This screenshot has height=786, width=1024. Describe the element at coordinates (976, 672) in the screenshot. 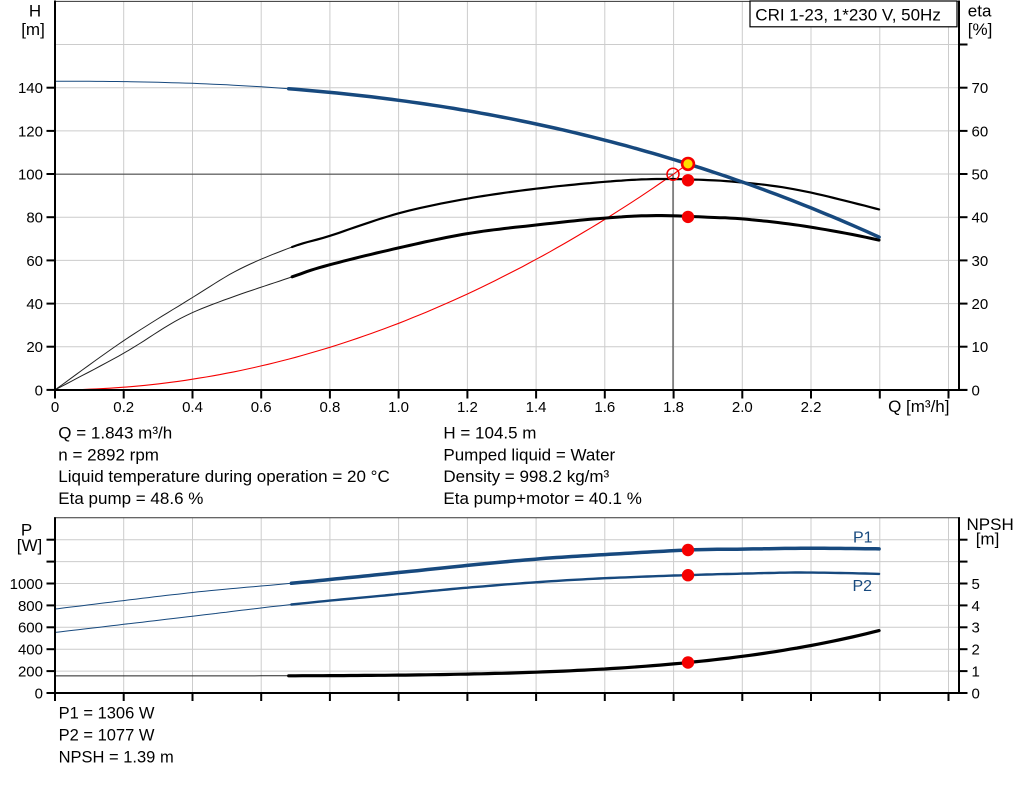

I see `svg-text: 1` at that location.